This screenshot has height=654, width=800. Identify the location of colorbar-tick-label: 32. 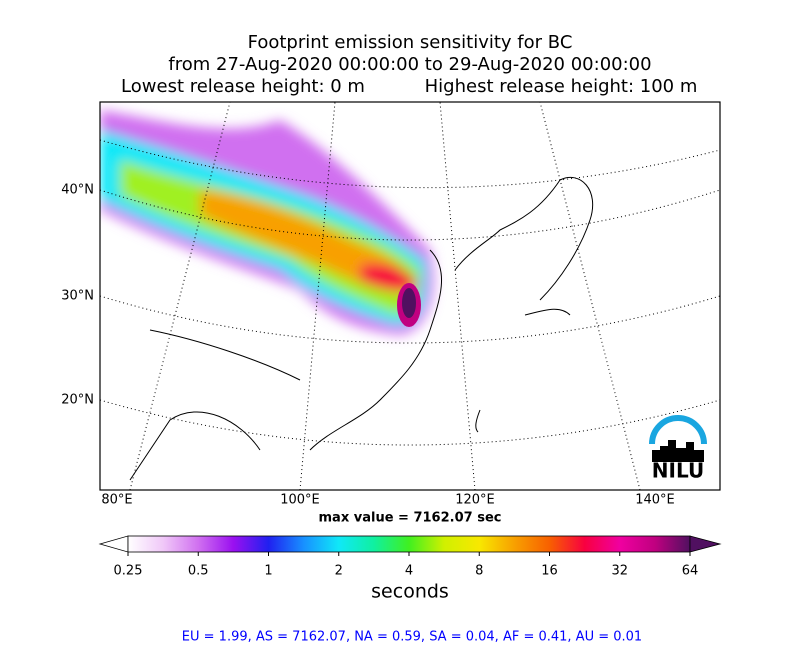
(619, 571).